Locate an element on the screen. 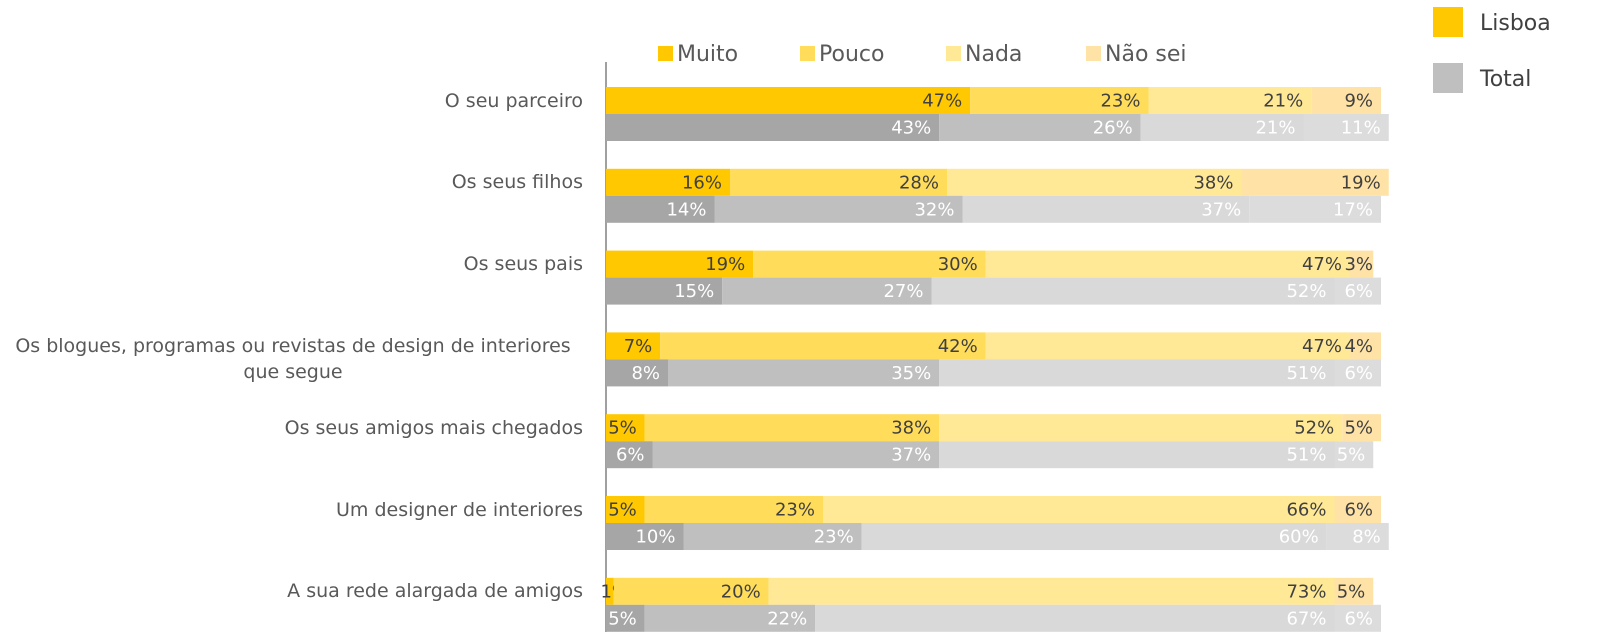 The image size is (1605, 644). data-label: 20% is located at coordinates (741, 591).